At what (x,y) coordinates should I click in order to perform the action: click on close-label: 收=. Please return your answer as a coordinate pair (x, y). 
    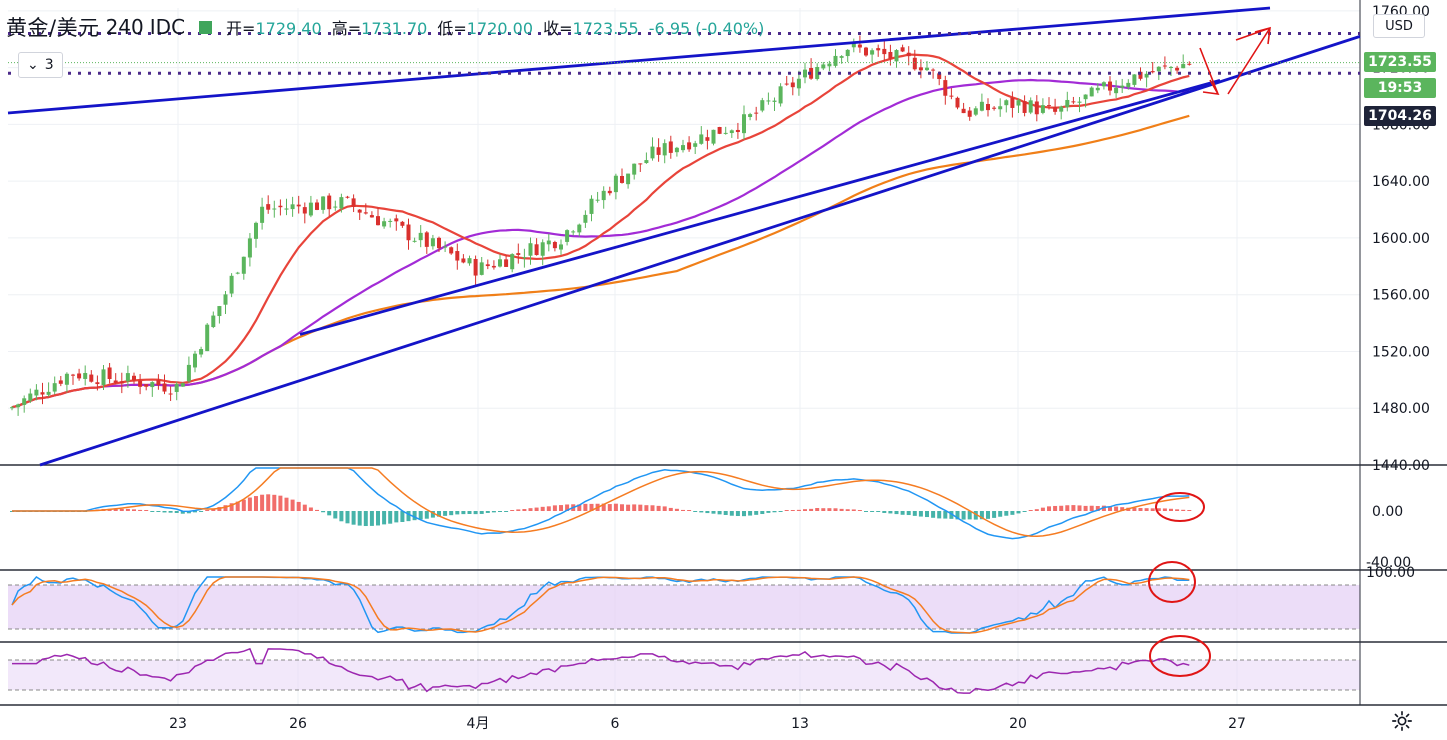
    Looking at the image, I should click on (558, 28).